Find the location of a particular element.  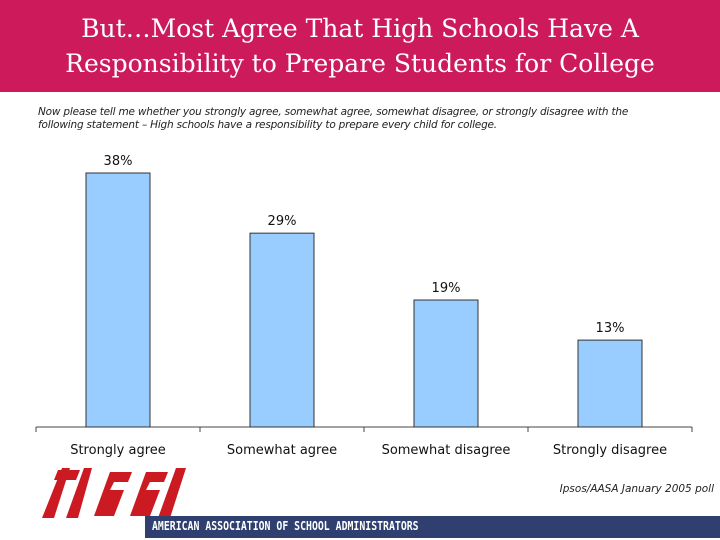

footer-bar is located at coordinates (432, 527).